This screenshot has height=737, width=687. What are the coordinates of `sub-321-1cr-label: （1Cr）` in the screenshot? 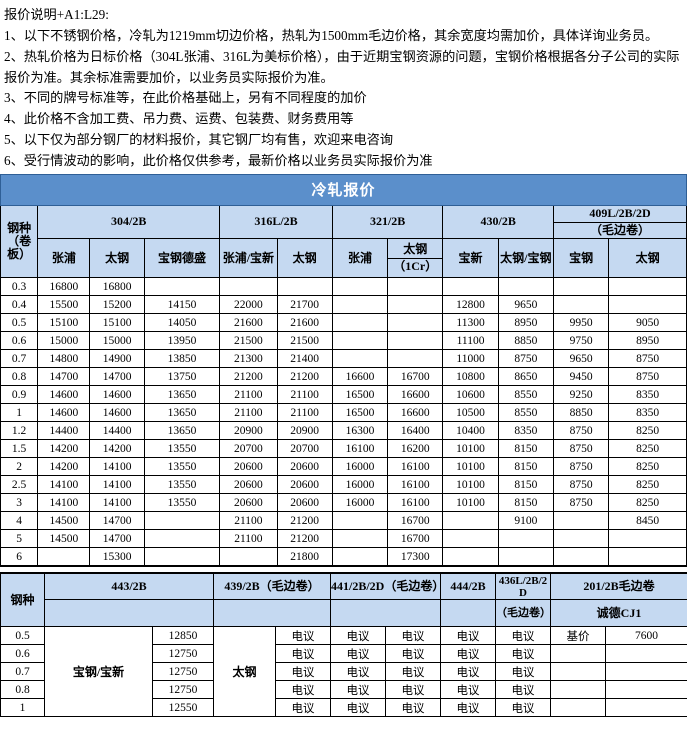 It's located at (415, 265).